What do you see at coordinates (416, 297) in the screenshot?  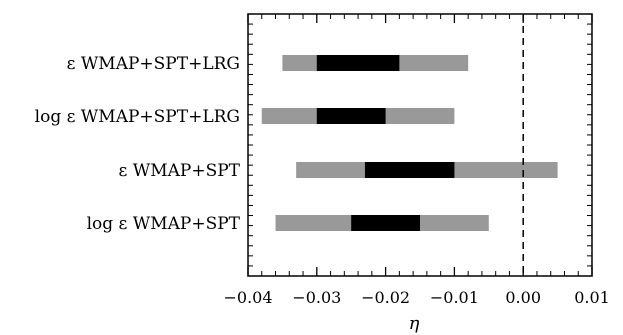 I see `x-tick-labels: −0.04 −0.03 −0.02 −0.01 0.00 0.01` at bounding box center [416, 297].